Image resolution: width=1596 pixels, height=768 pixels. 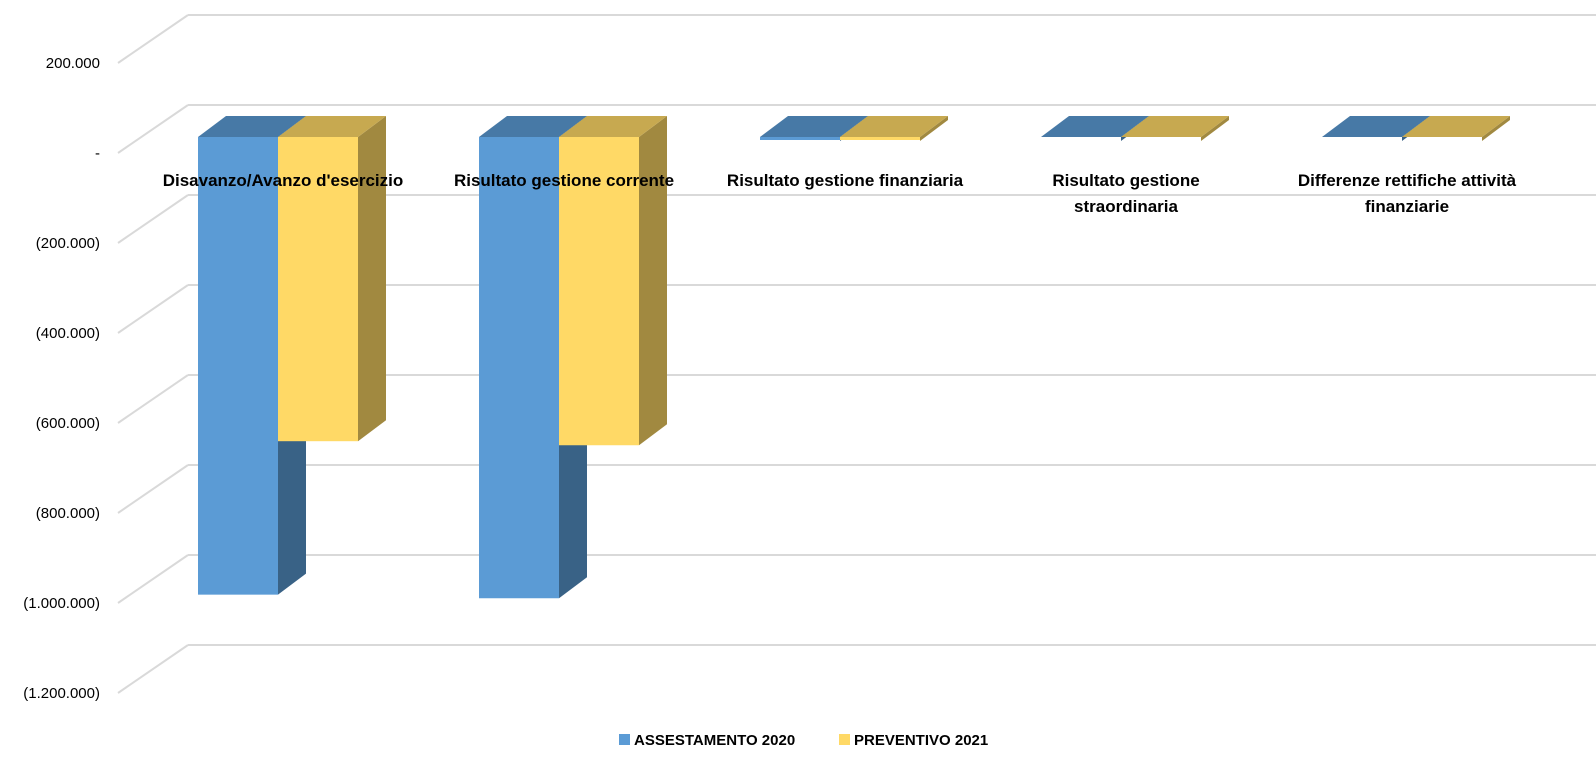 I want to click on bar-preventivo-0-side, so click(x=372, y=279).